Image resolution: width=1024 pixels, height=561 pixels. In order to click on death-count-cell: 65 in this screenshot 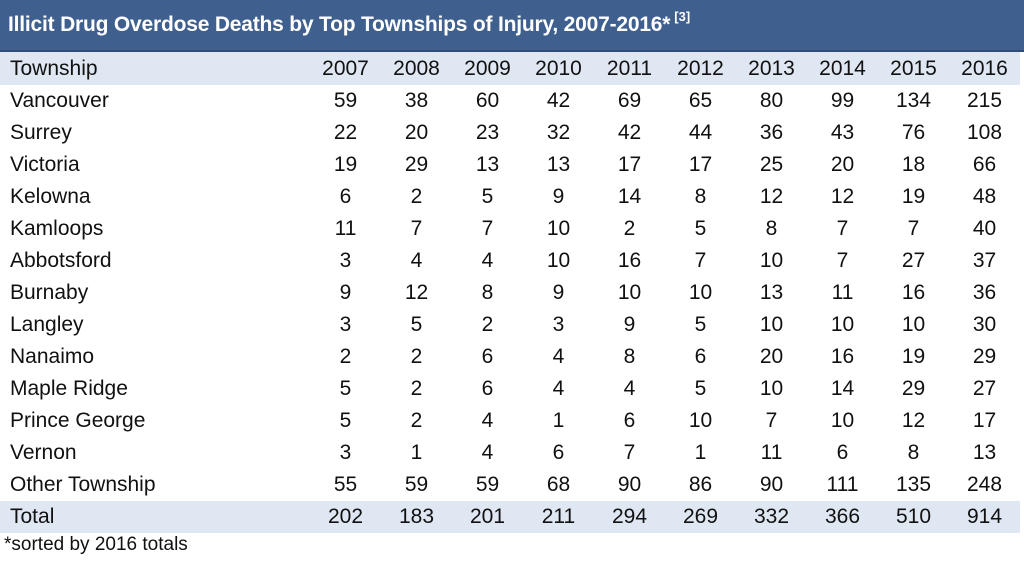, I will do `click(700, 100)`.